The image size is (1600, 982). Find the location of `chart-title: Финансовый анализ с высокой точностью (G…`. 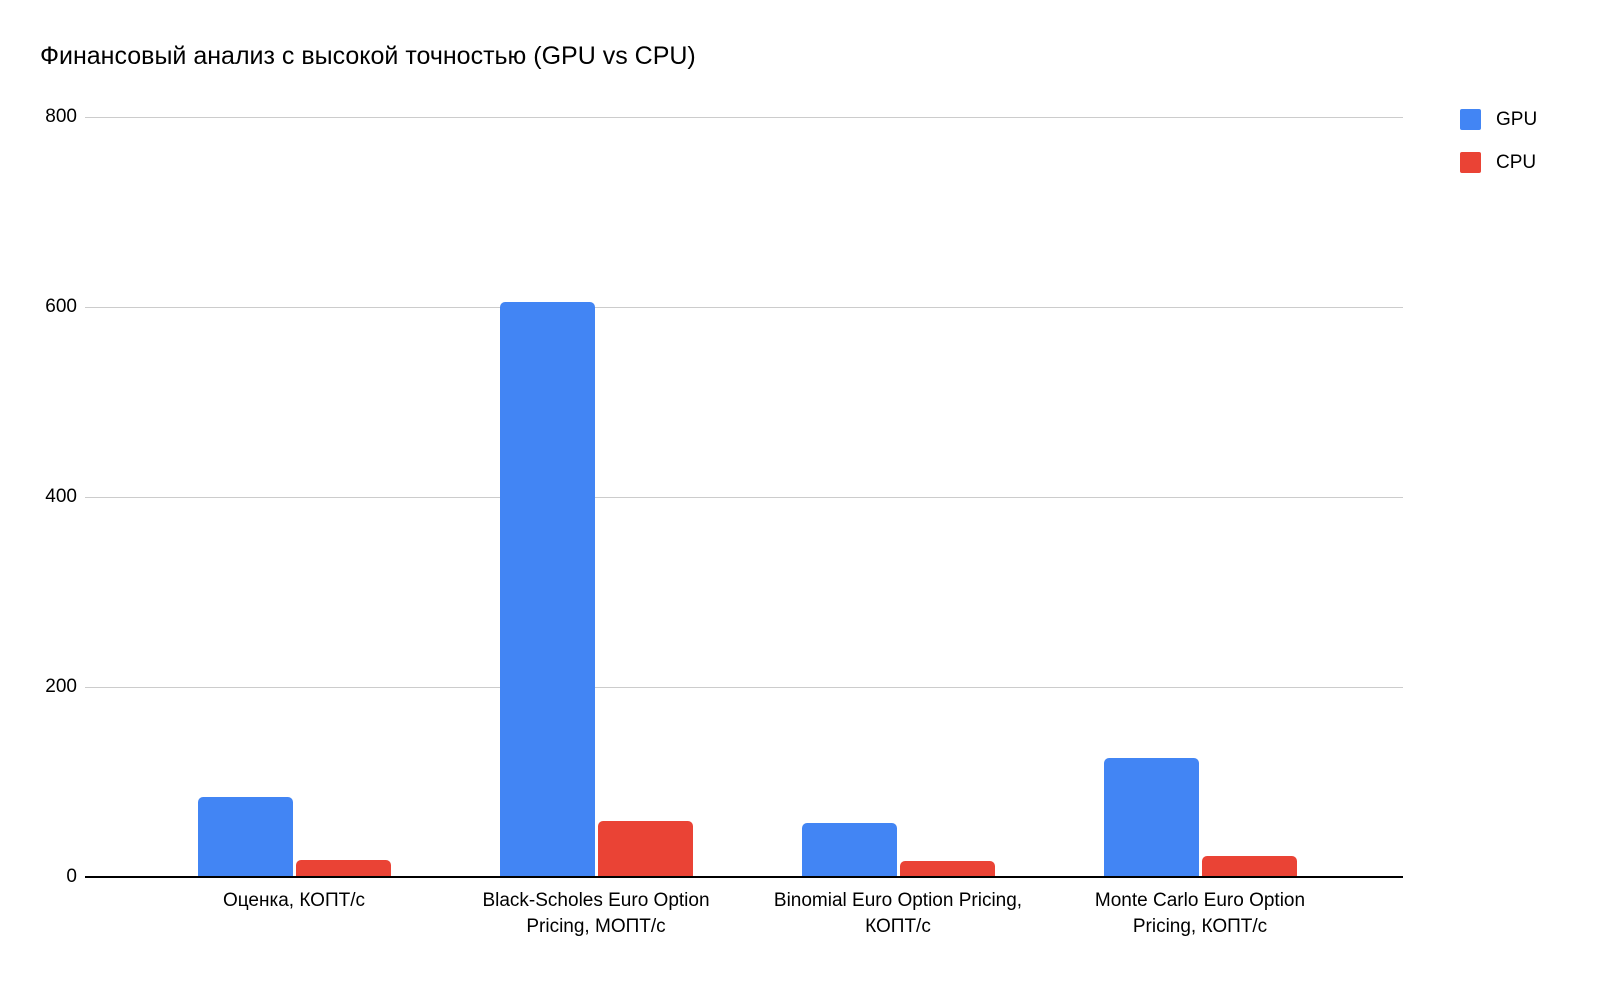

chart-title: Финансовый анализ с высокой точностью (G… is located at coordinates (368, 56).